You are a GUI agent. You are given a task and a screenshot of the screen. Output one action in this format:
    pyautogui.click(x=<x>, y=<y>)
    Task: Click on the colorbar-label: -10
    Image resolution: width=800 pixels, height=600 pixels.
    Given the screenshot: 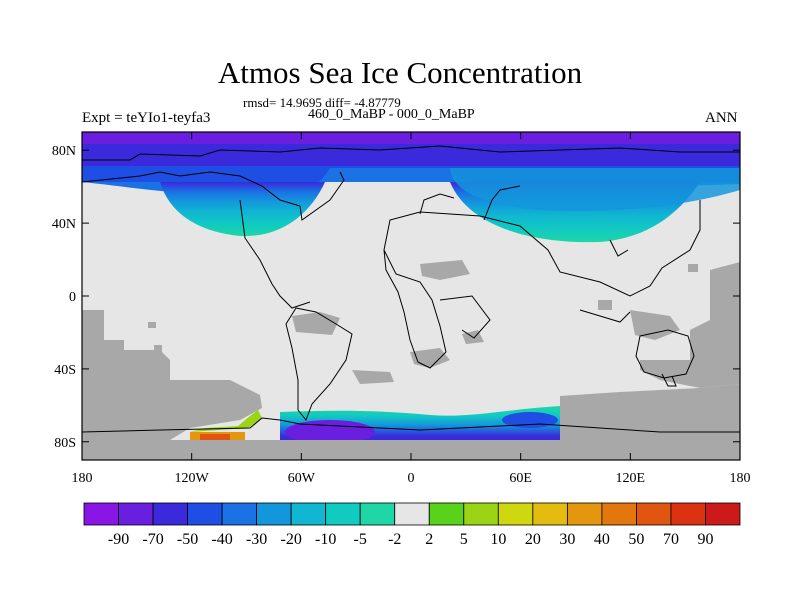 What is the action you would take?
    pyautogui.click(x=325, y=539)
    